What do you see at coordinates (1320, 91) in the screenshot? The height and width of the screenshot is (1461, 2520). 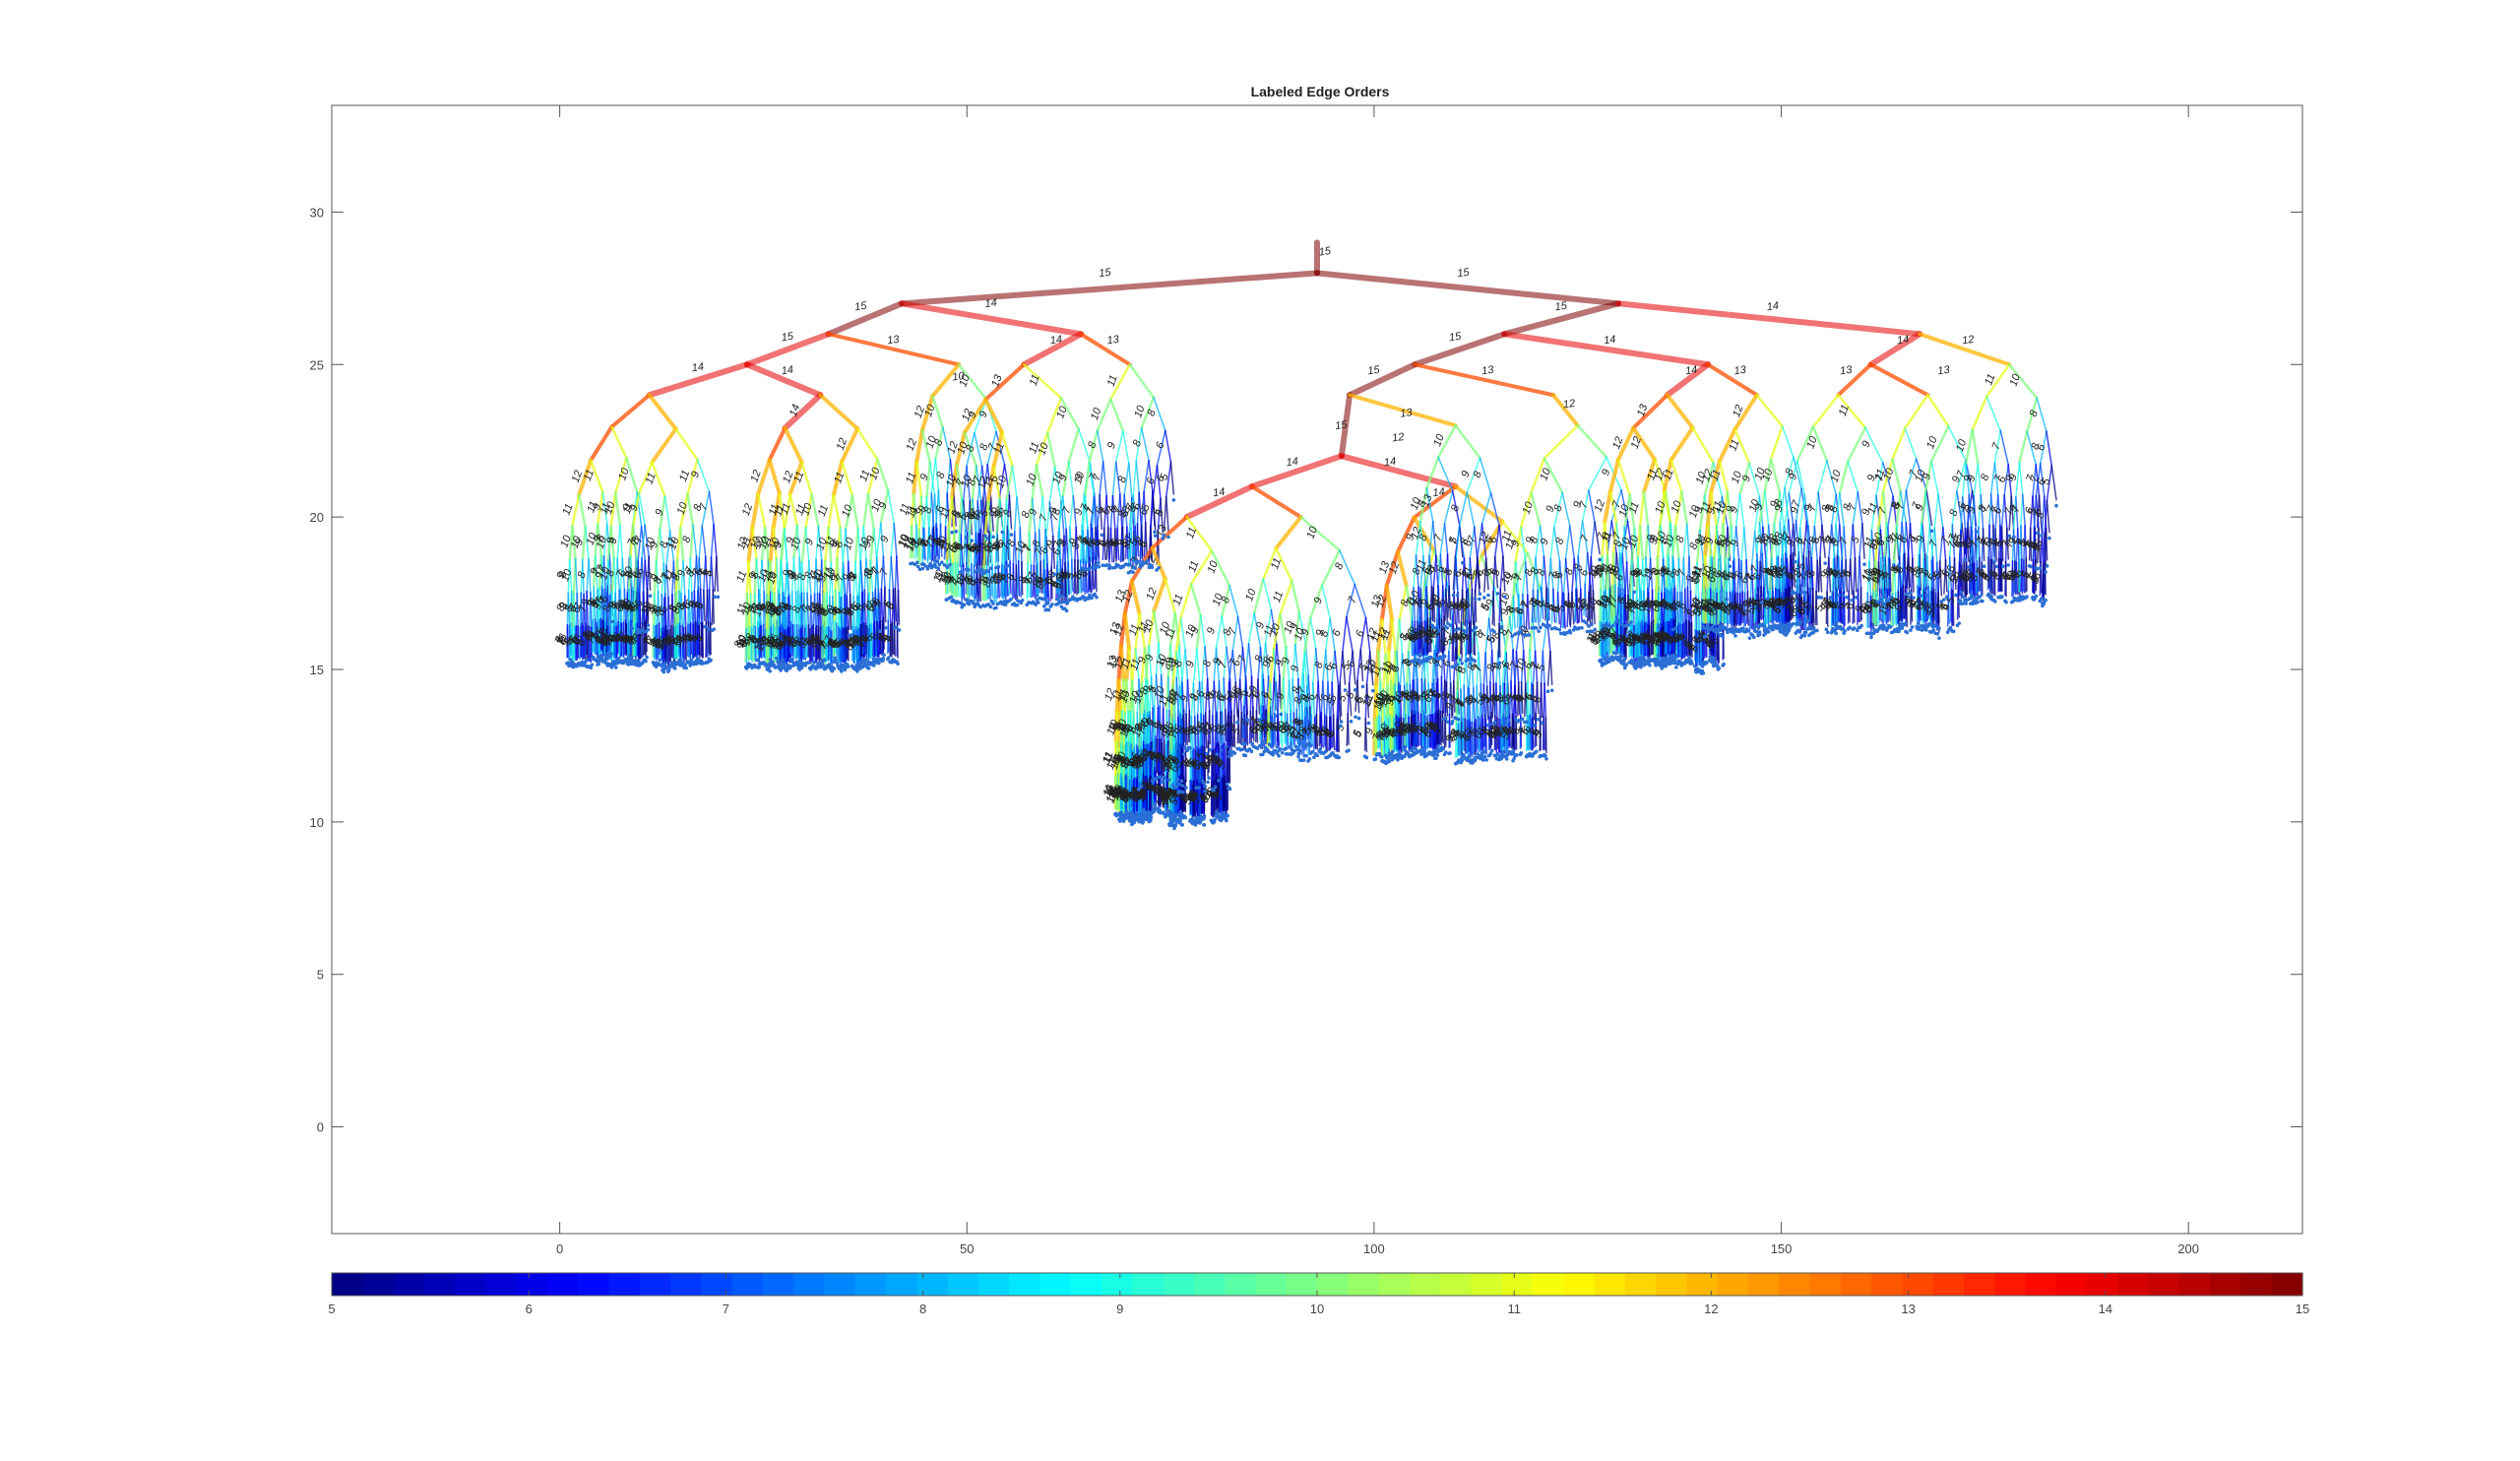 I see `chart-title: Labeled Edge Orders` at bounding box center [1320, 91].